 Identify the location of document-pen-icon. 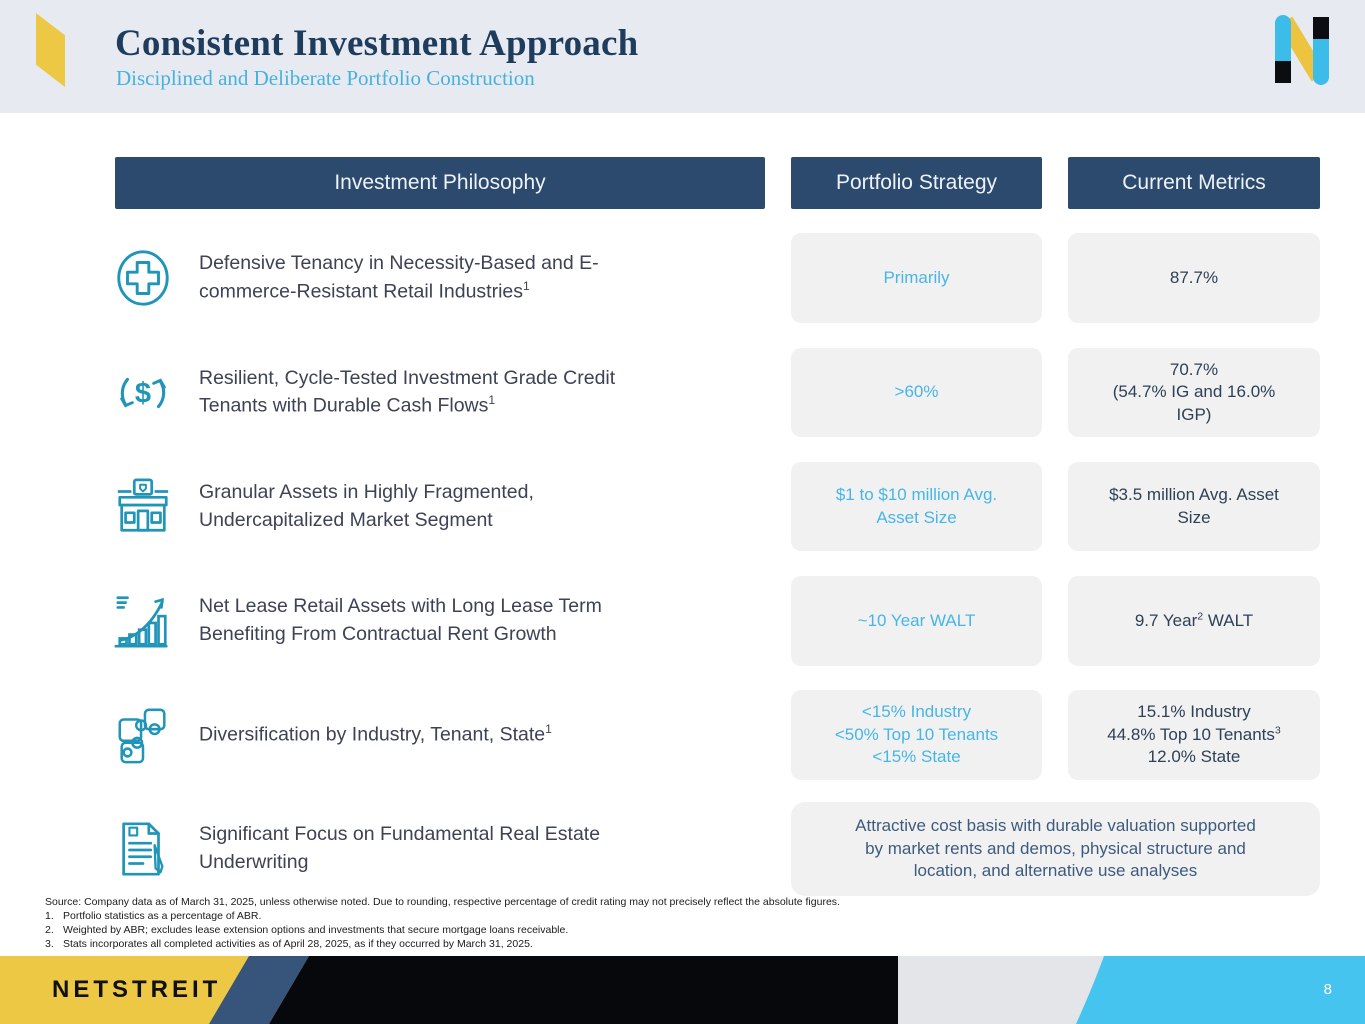
(143, 849).